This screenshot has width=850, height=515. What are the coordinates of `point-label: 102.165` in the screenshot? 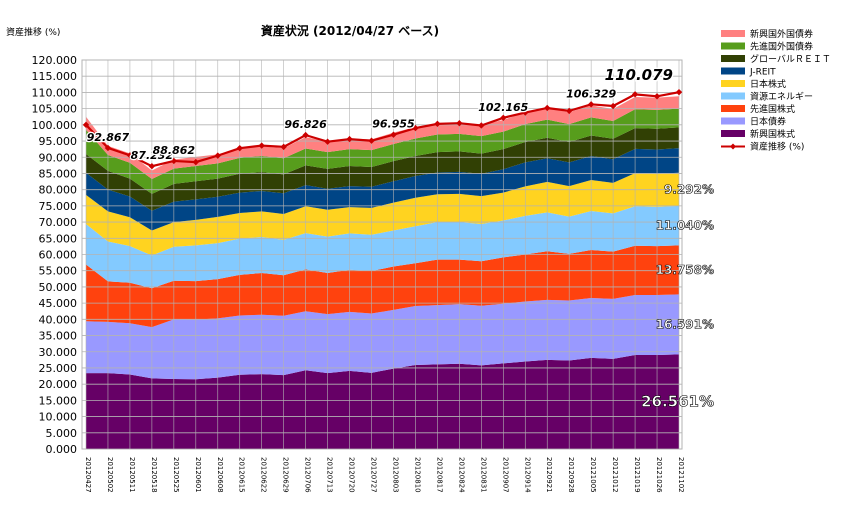 It's located at (503, 107).